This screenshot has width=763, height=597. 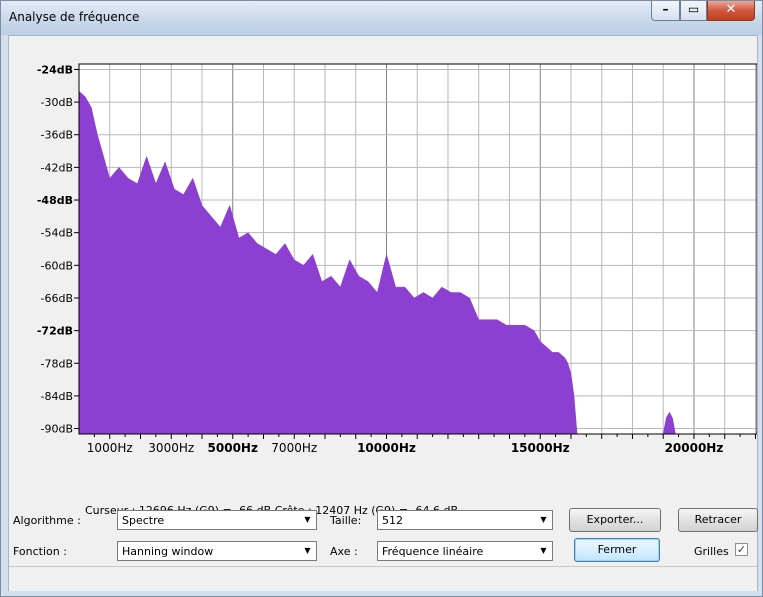 What do you see at coordinates (57, 363) in the screenshot?
I see `y-tick-label: -78dB` at bounding box center [57, 363].